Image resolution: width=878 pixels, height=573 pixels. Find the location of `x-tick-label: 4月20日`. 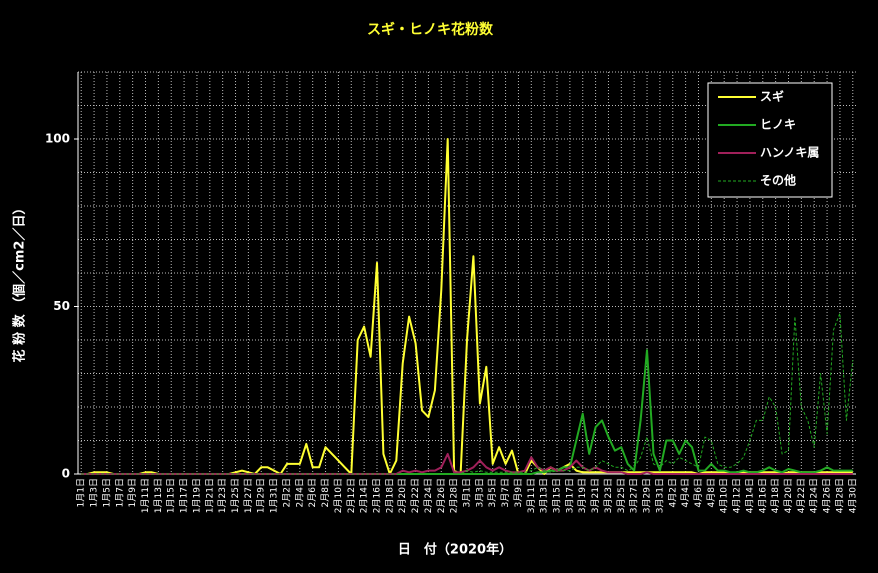

x-tick-label: 4月20日 is located at coordinates (788, 495).